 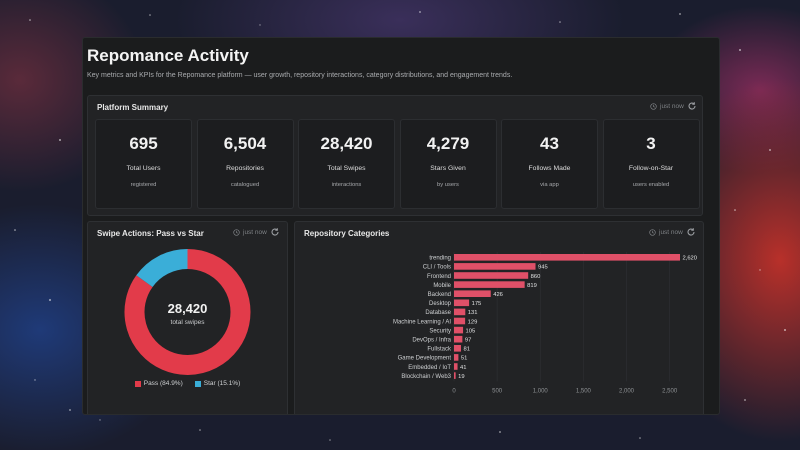 What do you see at coordinates (439, 350) in the screenshot?
I see `category-label: Fullstack` at bounding box center [439, 350].